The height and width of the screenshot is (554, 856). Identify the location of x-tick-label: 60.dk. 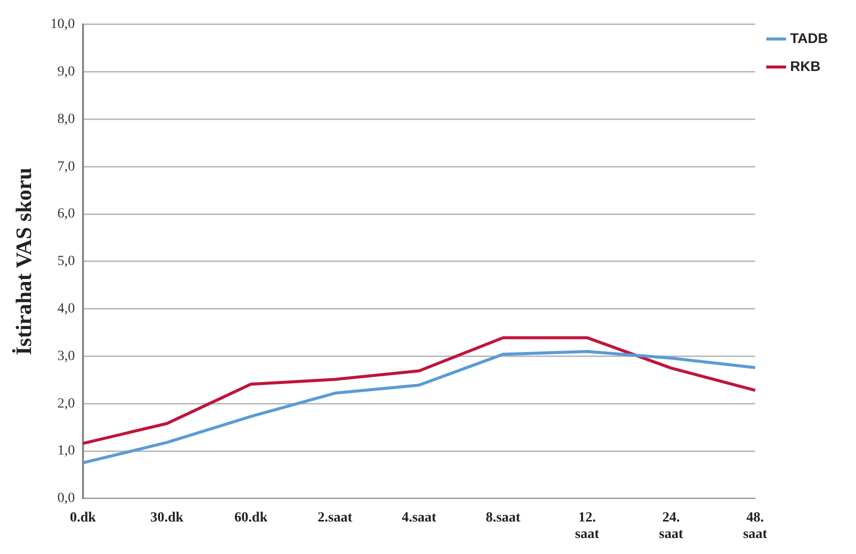
(251, 518).